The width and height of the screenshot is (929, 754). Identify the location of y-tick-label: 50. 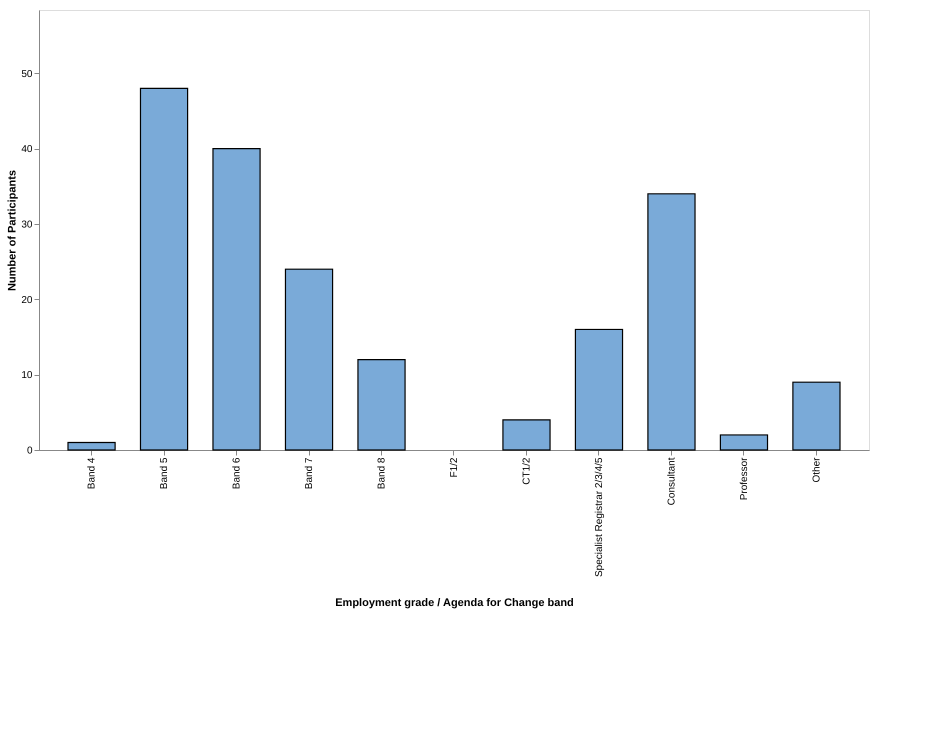
(27, 74).